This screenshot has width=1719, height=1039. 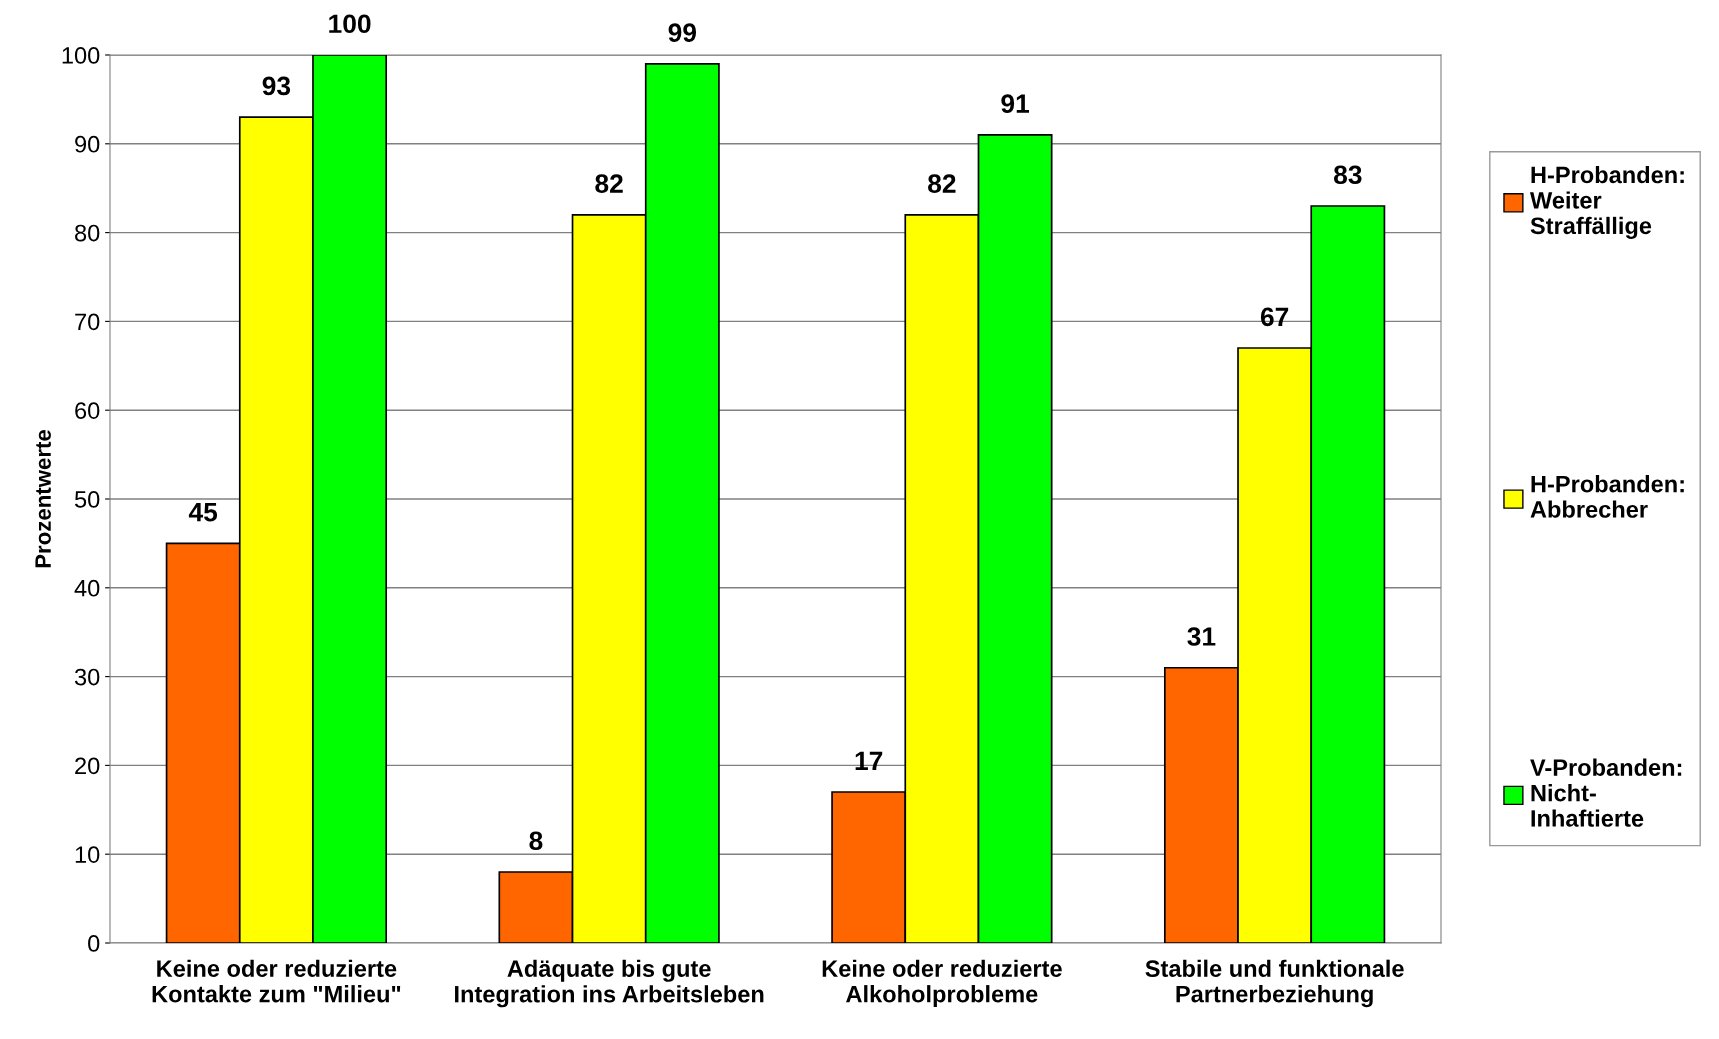 I want to click on y-tick-label: 100, so click(x=81, y=55).